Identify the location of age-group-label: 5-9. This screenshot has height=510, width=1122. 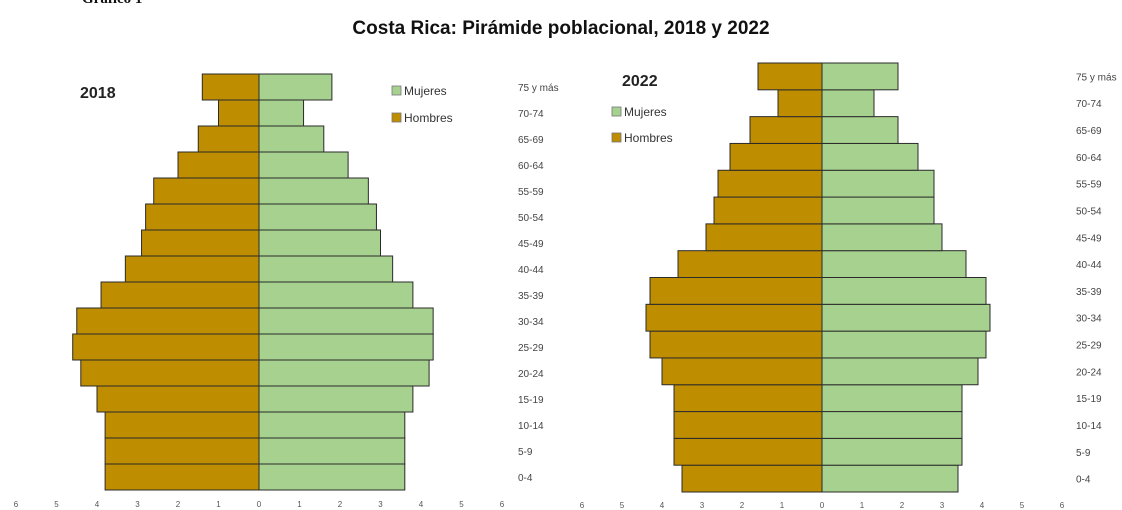
(1083, 453).